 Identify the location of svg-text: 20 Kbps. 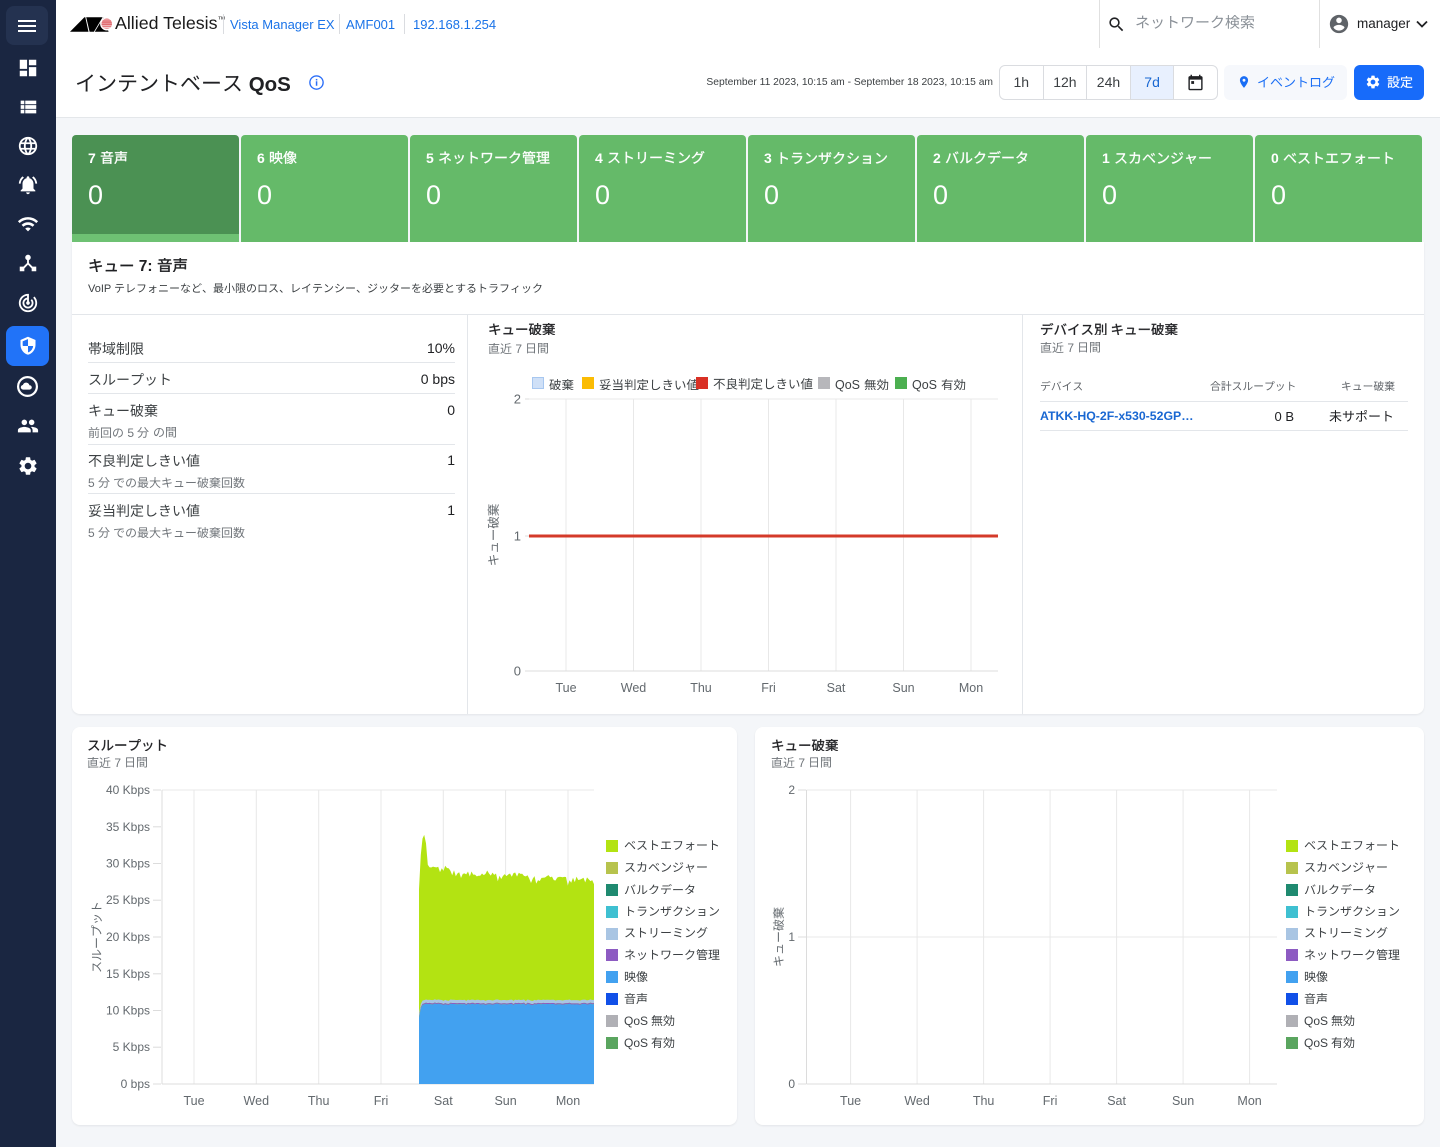
(128, 937).